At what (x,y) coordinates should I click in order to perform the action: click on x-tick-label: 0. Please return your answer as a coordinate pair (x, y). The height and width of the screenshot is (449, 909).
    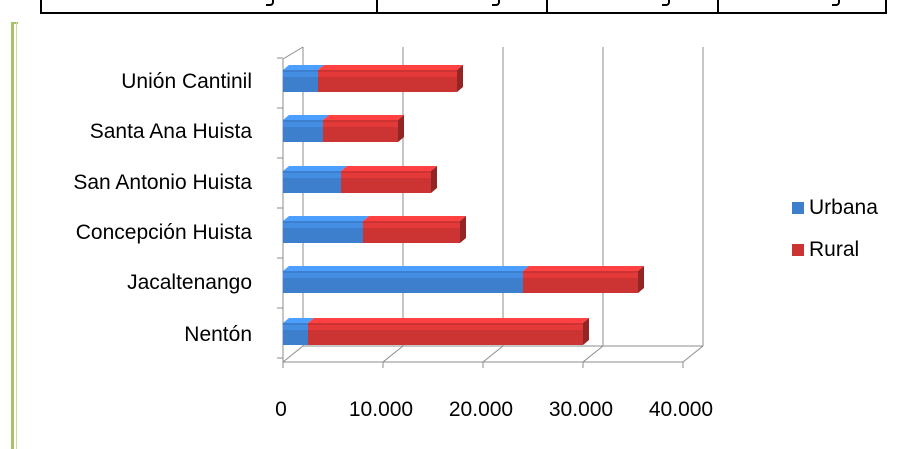
    Looking at the image, I should click on (281, 409).